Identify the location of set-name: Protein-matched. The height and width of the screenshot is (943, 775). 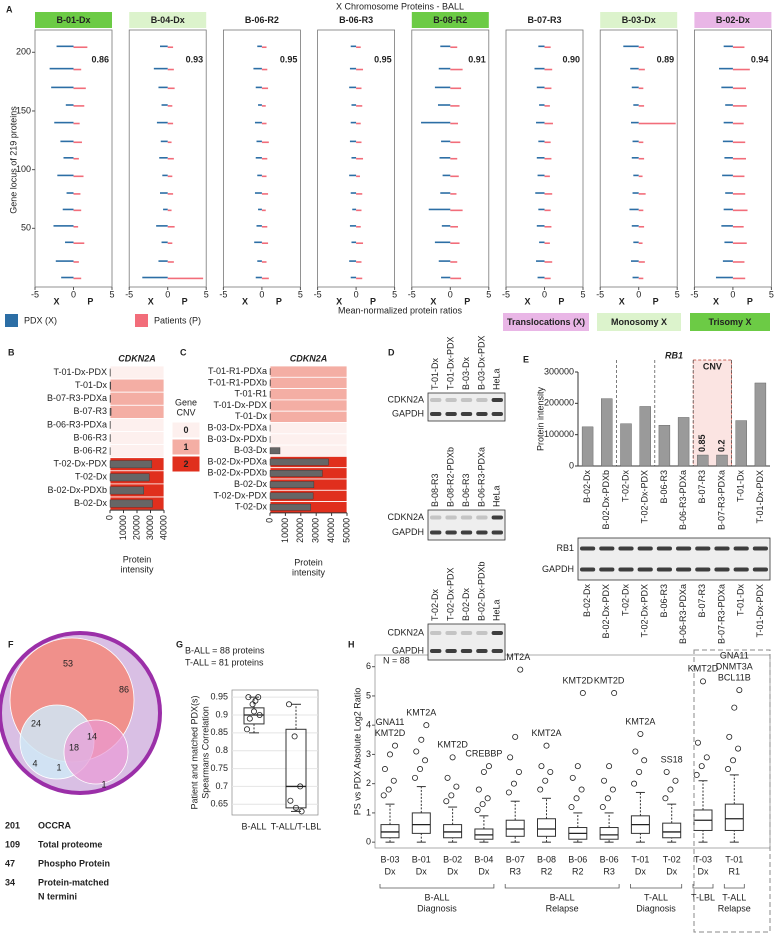
(73, 882).